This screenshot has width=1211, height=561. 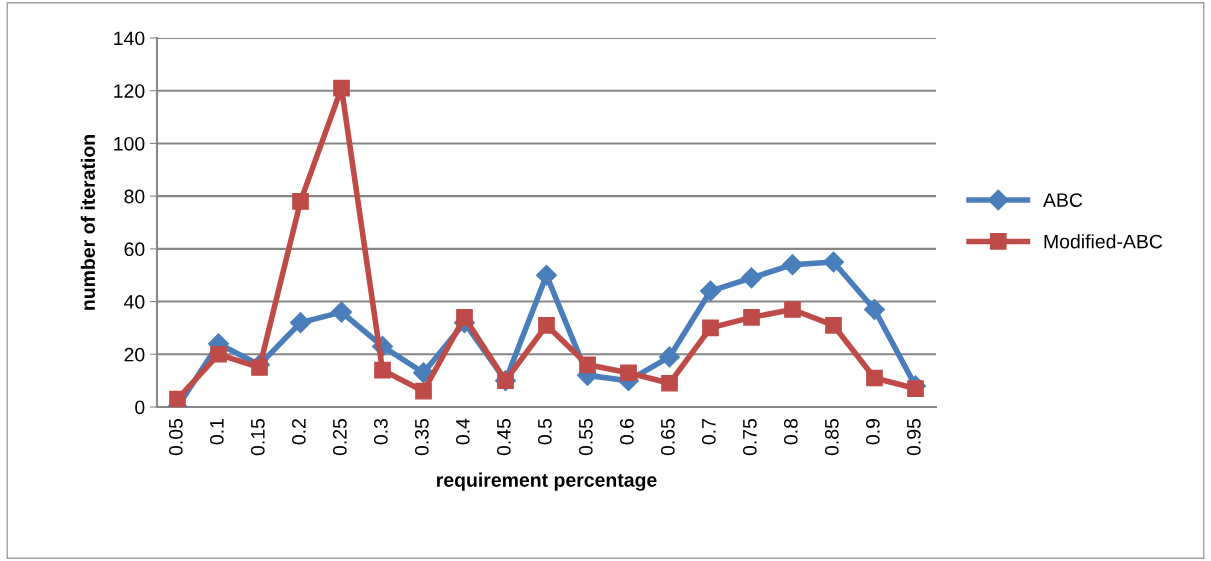 I want to click on x-tick-label: 0.85, so click(x=831, y=437).